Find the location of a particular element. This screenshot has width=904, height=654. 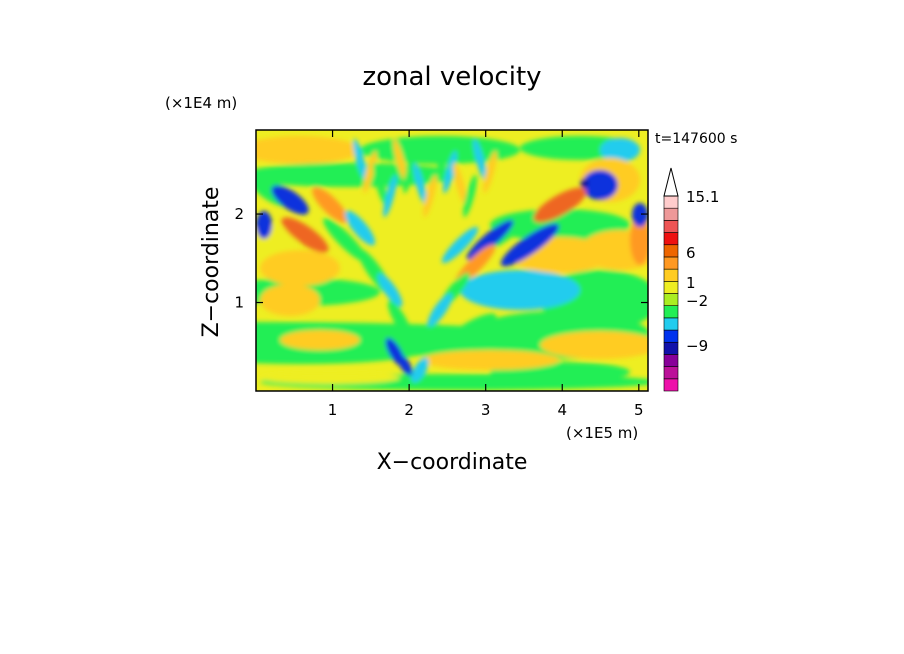

x-tick-label: 1 is located at coordinates (333, 410).